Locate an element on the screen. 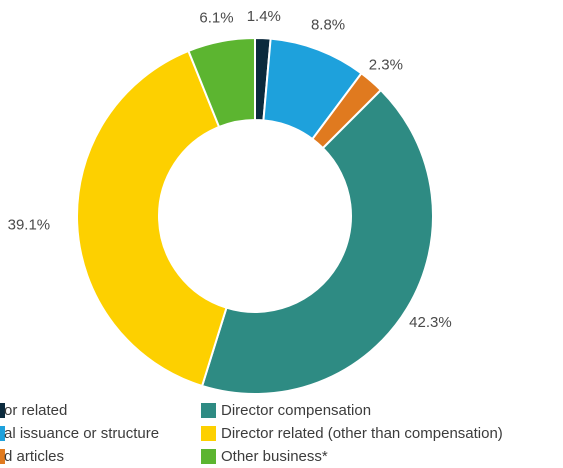  slice-label: 42.3% is located at coordinates (430, 322).